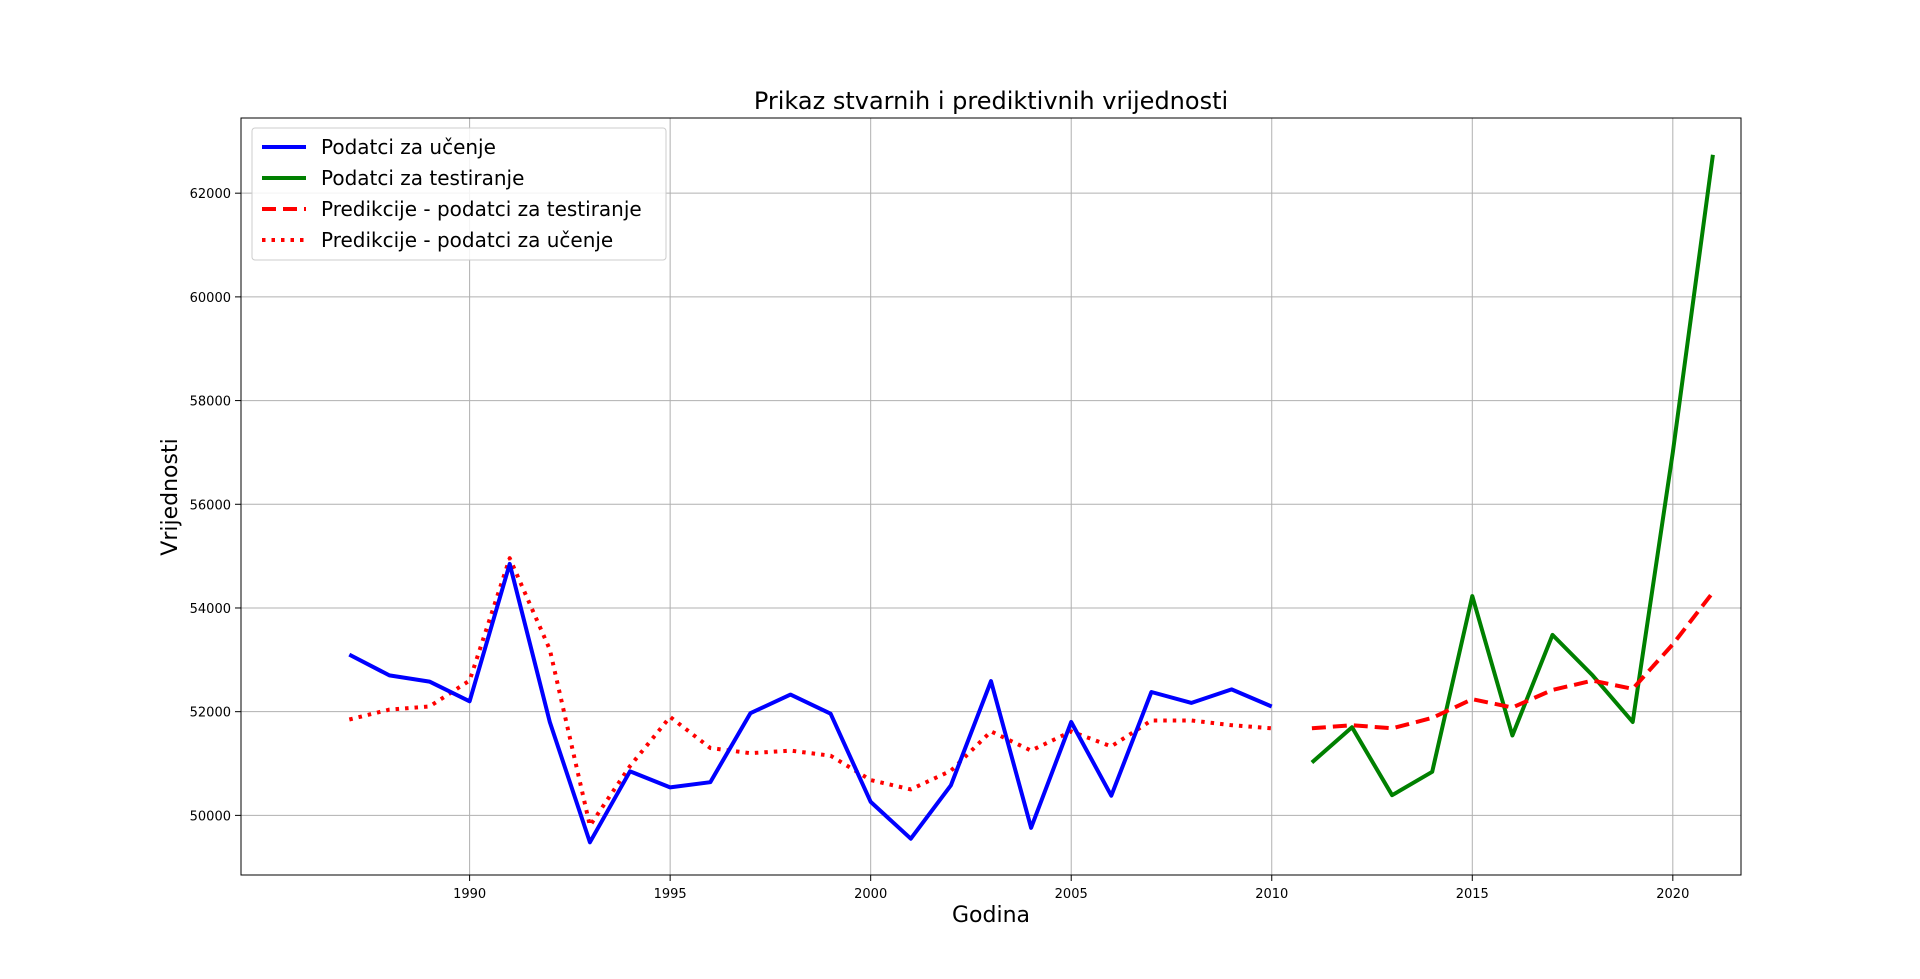 This screenshot has width=1920, height=979. I want to click on x-tick-label: 2015, so click(1472, 894).